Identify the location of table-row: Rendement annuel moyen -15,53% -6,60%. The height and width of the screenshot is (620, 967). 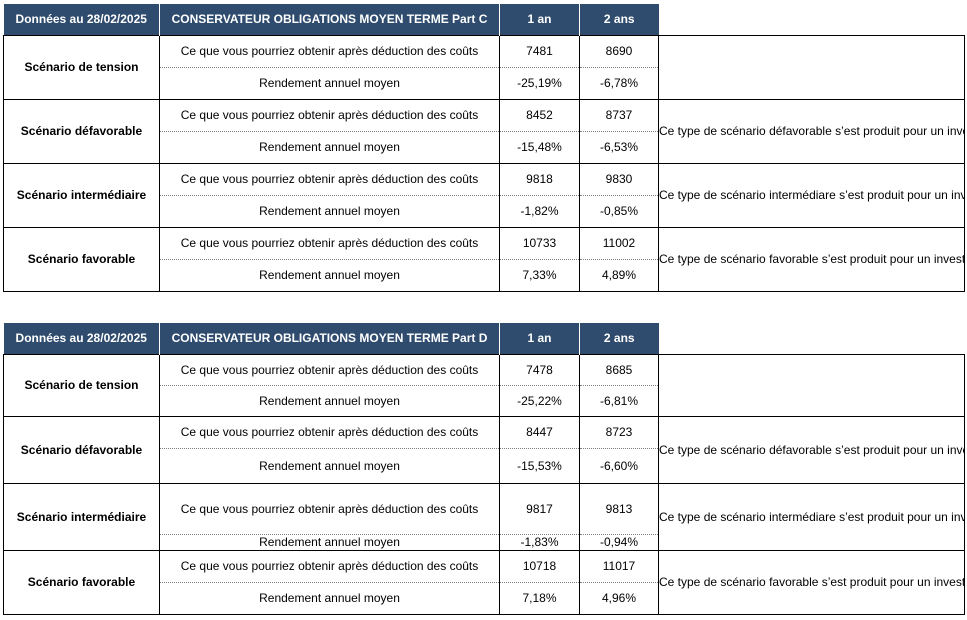
(484, 466).